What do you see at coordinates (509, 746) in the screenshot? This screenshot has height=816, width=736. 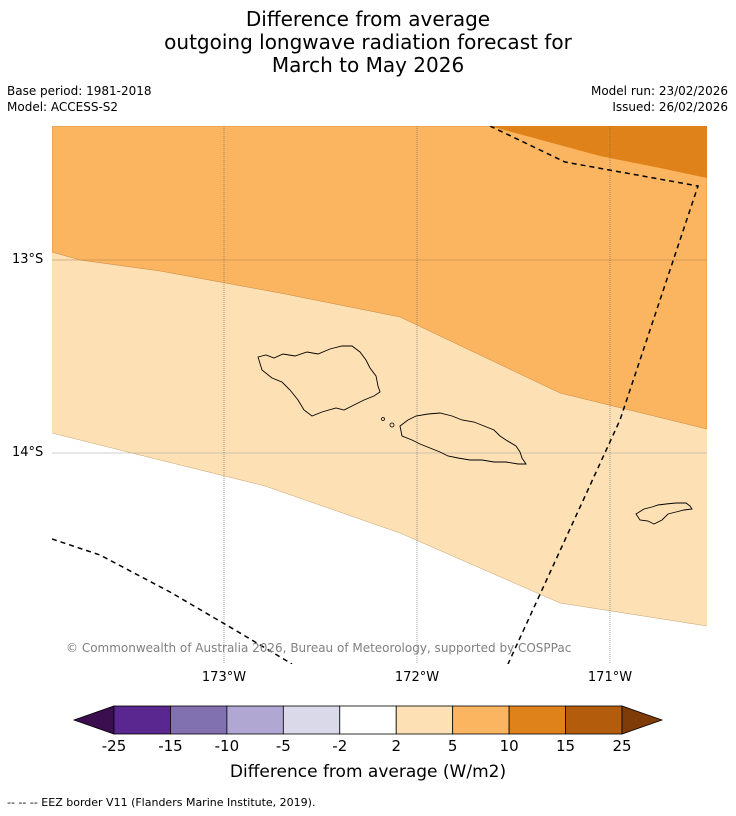 I see `colorbar-tick-label: 10` at bounding box center [509, 746].